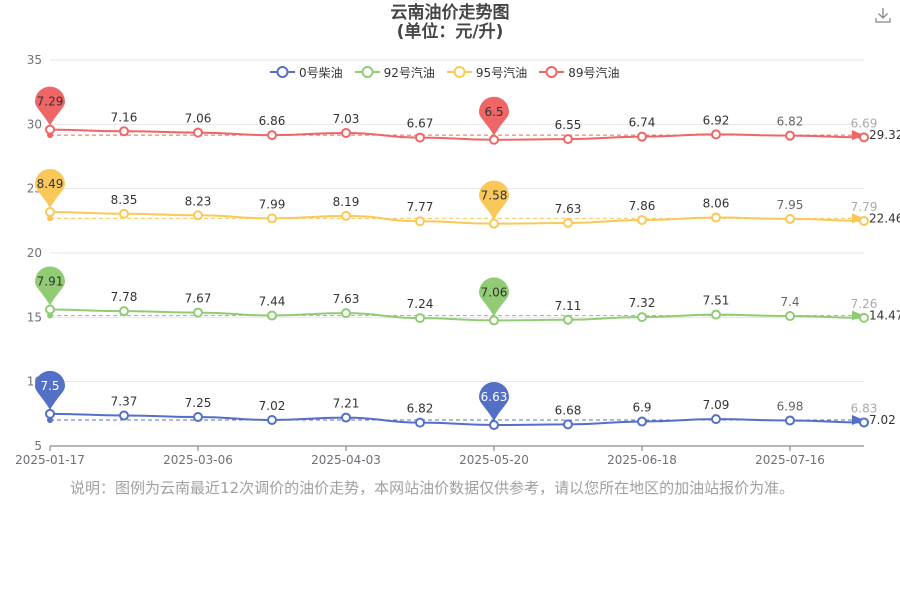  What do you see at coordinates (50, 102) in the screenshot?
I see `pin-label: 7.29` at bounding box center [50, 102].